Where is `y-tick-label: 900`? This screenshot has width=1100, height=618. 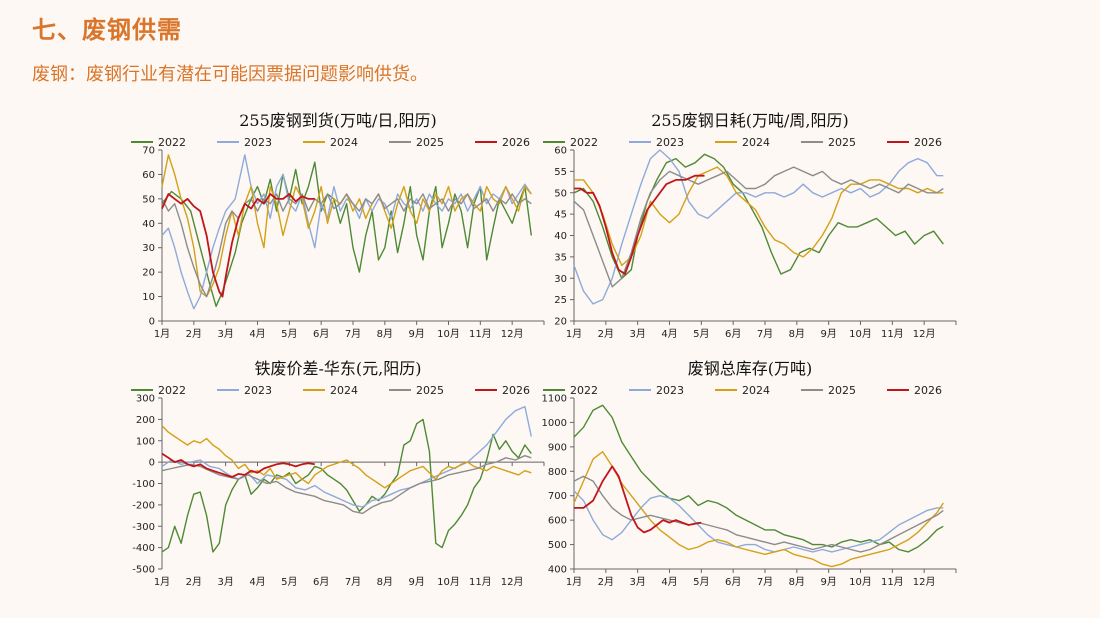 y-tick-label: 900 is located at coordinates (557, 447).